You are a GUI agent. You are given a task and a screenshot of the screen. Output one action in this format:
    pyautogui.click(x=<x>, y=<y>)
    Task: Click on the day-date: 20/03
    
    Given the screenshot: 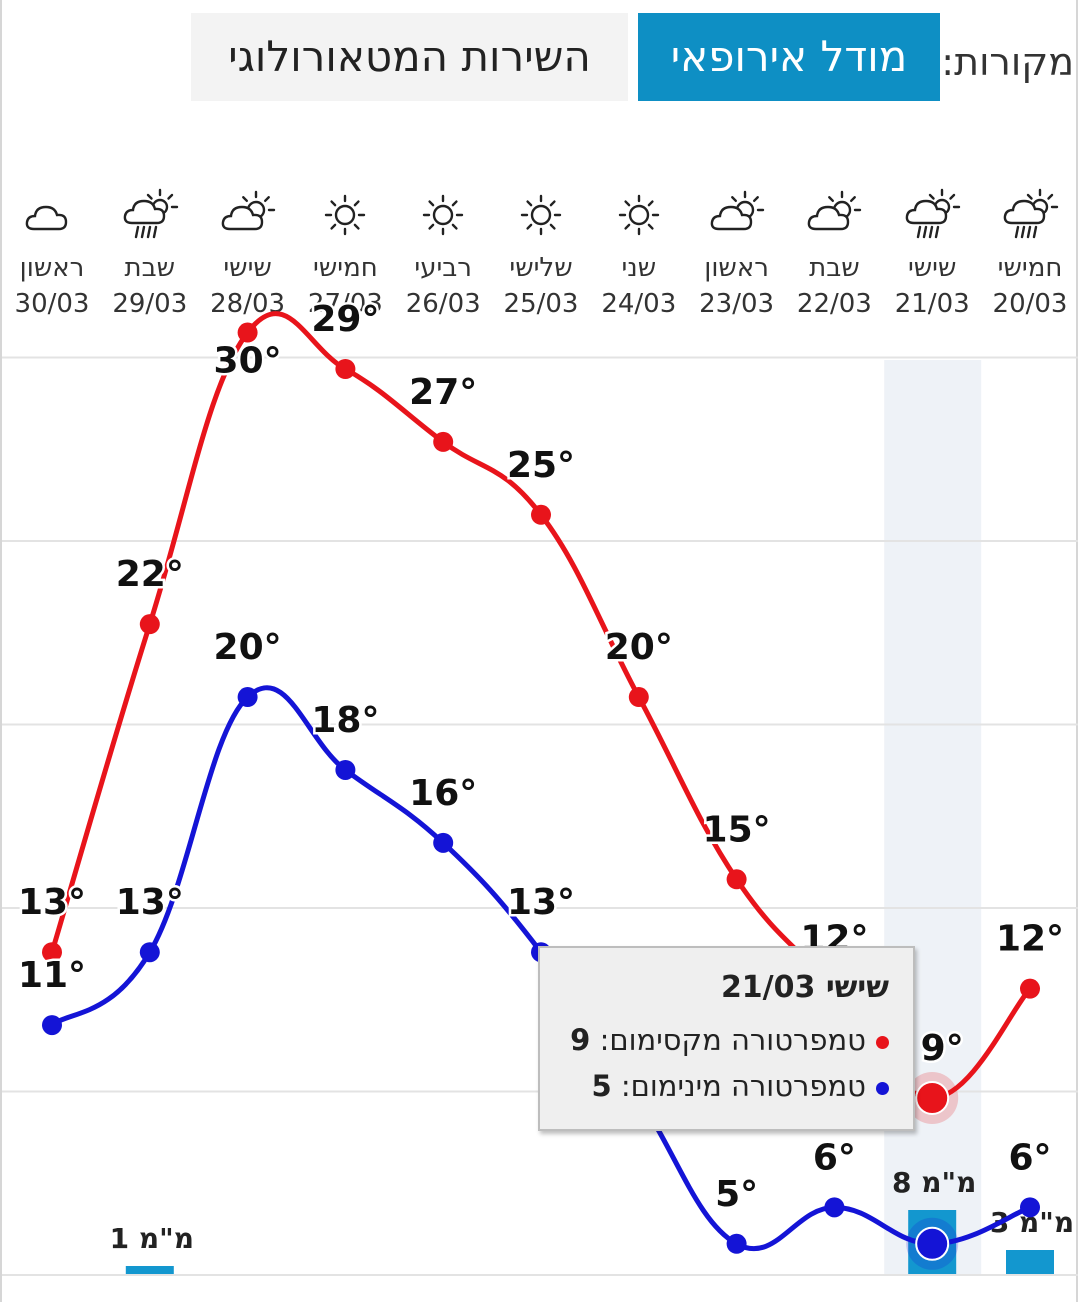 What is the action you would take?
    pyautogui.click(x=1030, y=304)
    